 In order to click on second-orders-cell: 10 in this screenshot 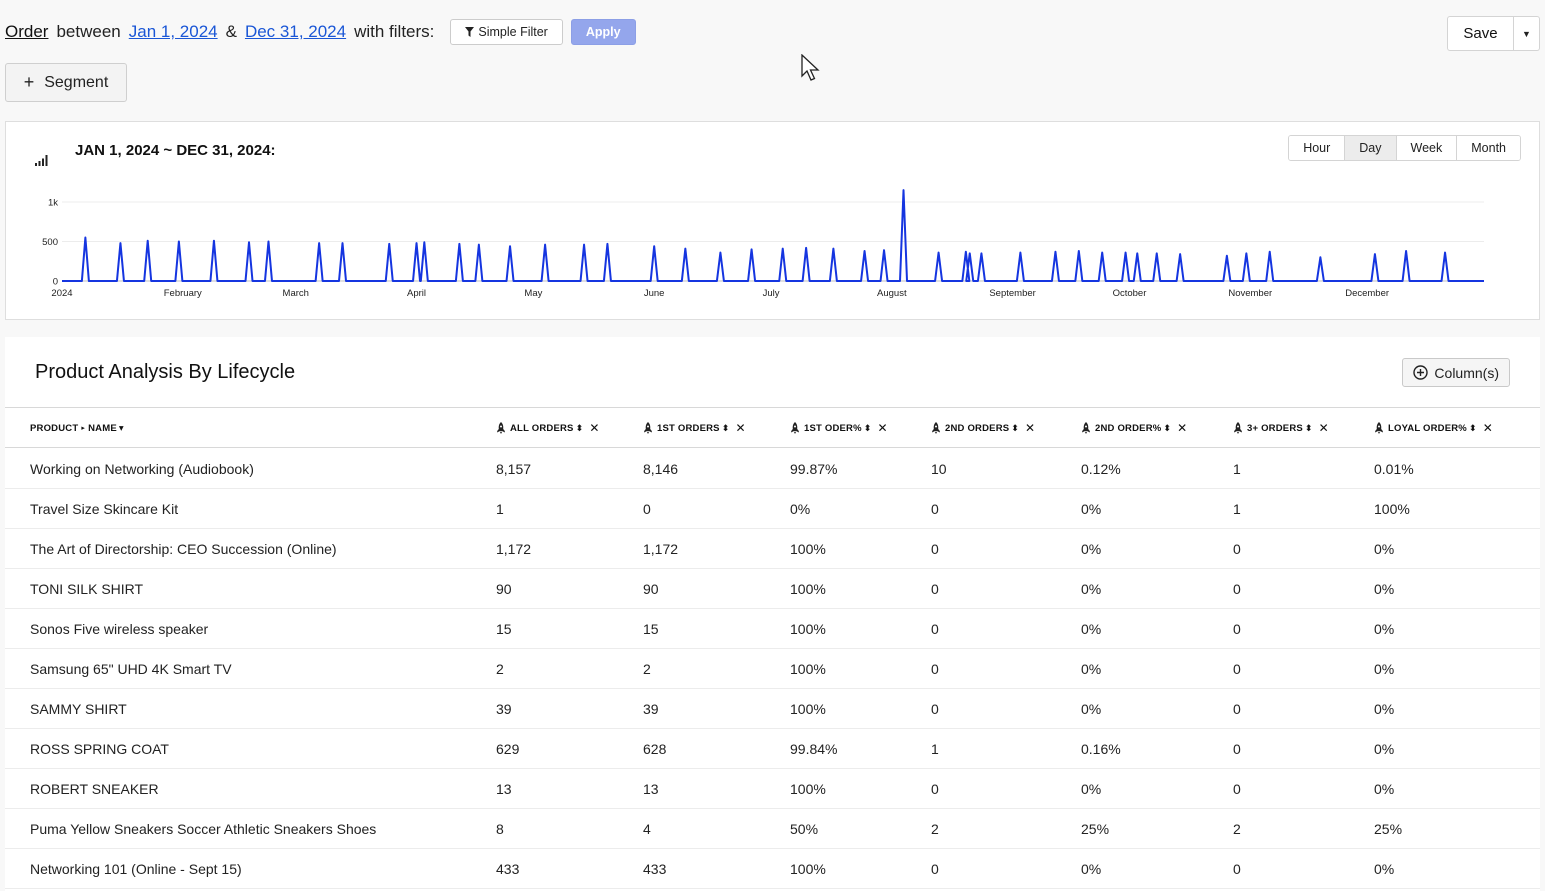, I will do `click(939, 469)`.